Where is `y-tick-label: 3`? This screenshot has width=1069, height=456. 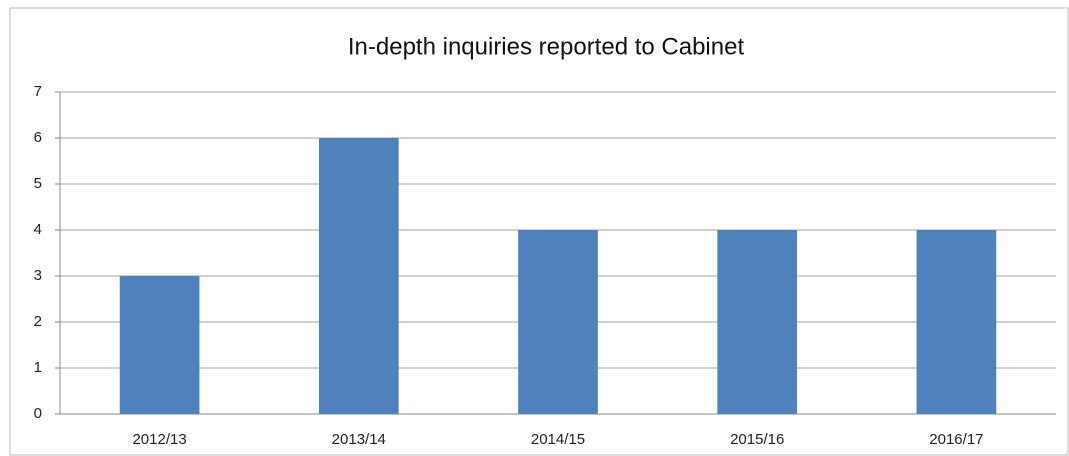
y-tick-label: 3 is located at coordinates (38, 275).